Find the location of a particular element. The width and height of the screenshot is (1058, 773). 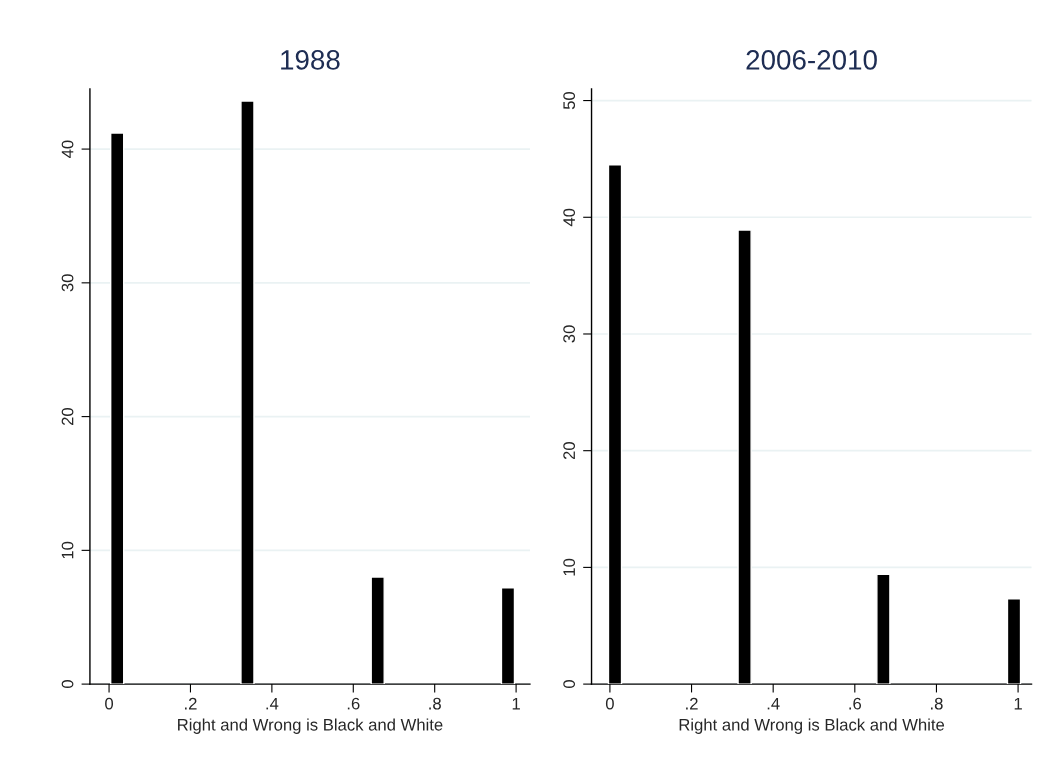

chart-title: 1988 is located at coordinates (310, 60).